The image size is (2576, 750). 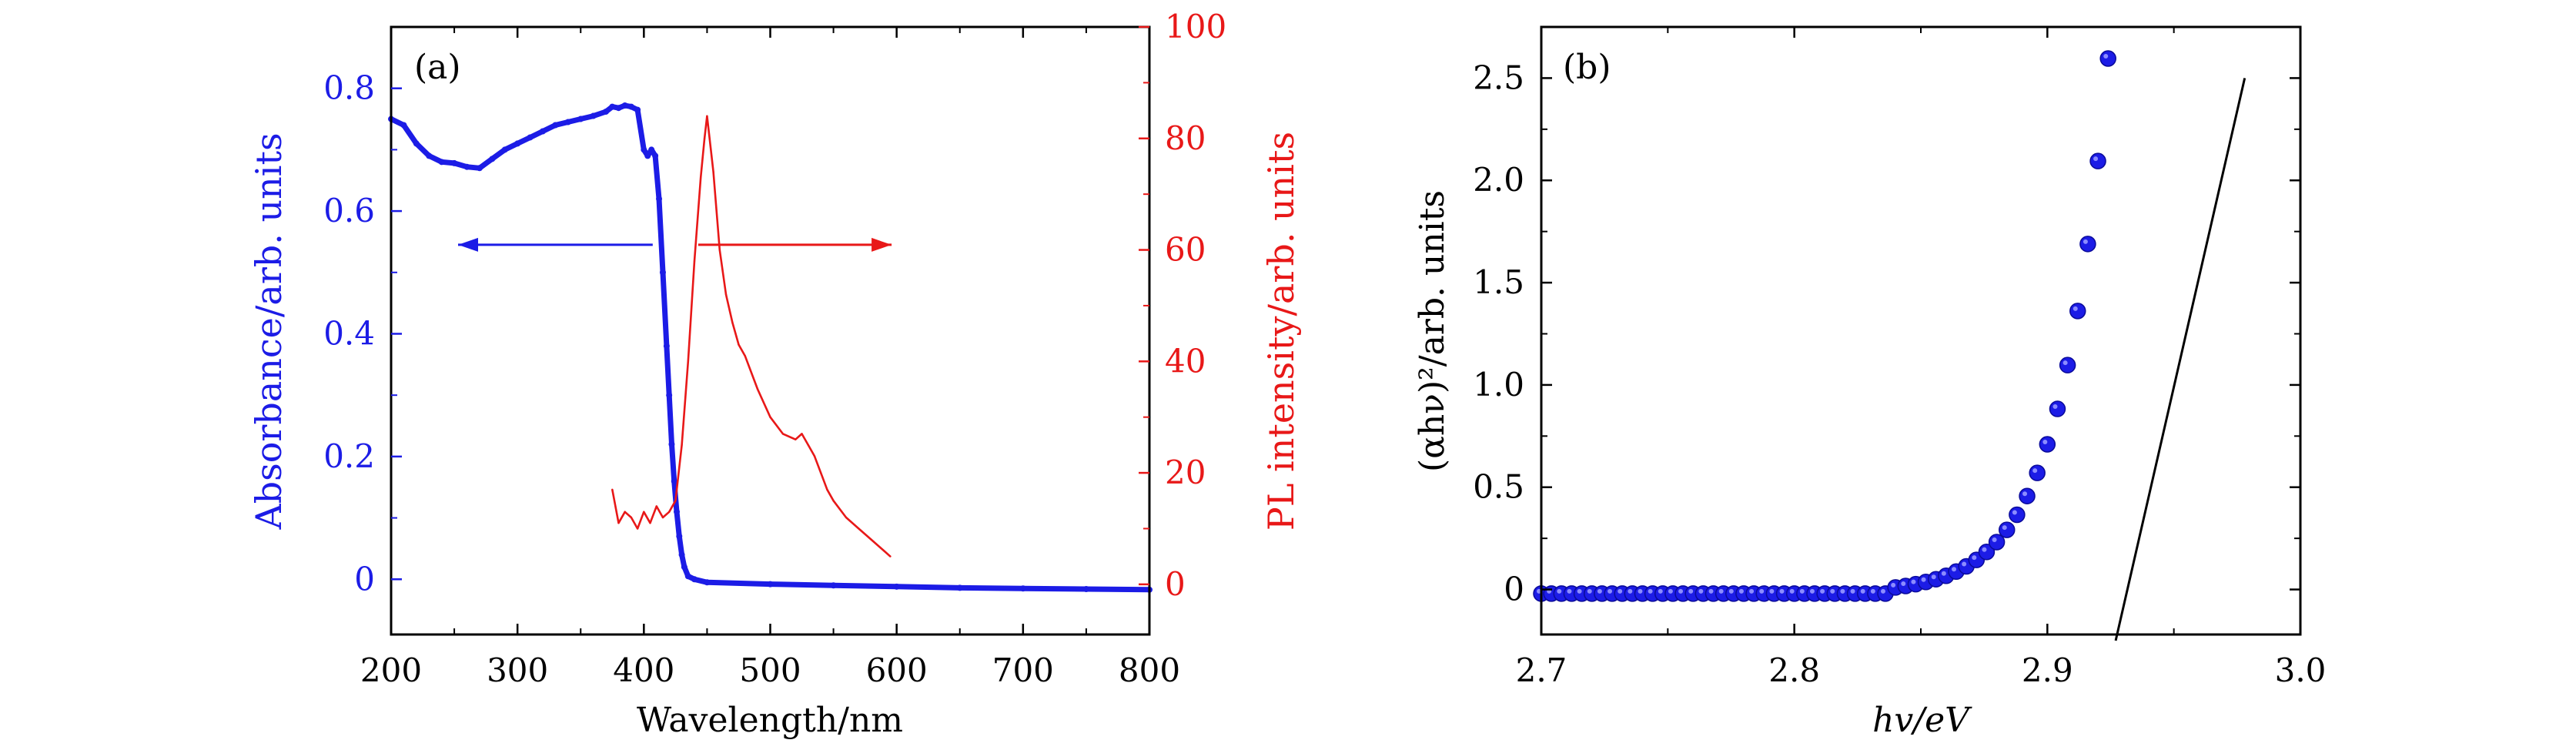 What do you see at coordinates (1498, 282) in the screenshot?
I see `y-tick-label: 1.5` at bounding box center [1498, 282].